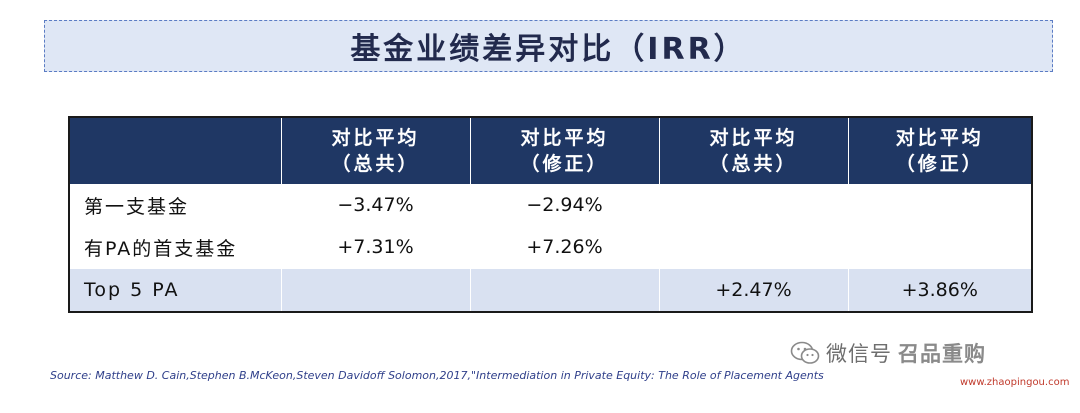  What do you see at coordinates (942, 354) in the screenshot?
I see `watermark-brand: 召品重购` at bounding box center [942, 354].